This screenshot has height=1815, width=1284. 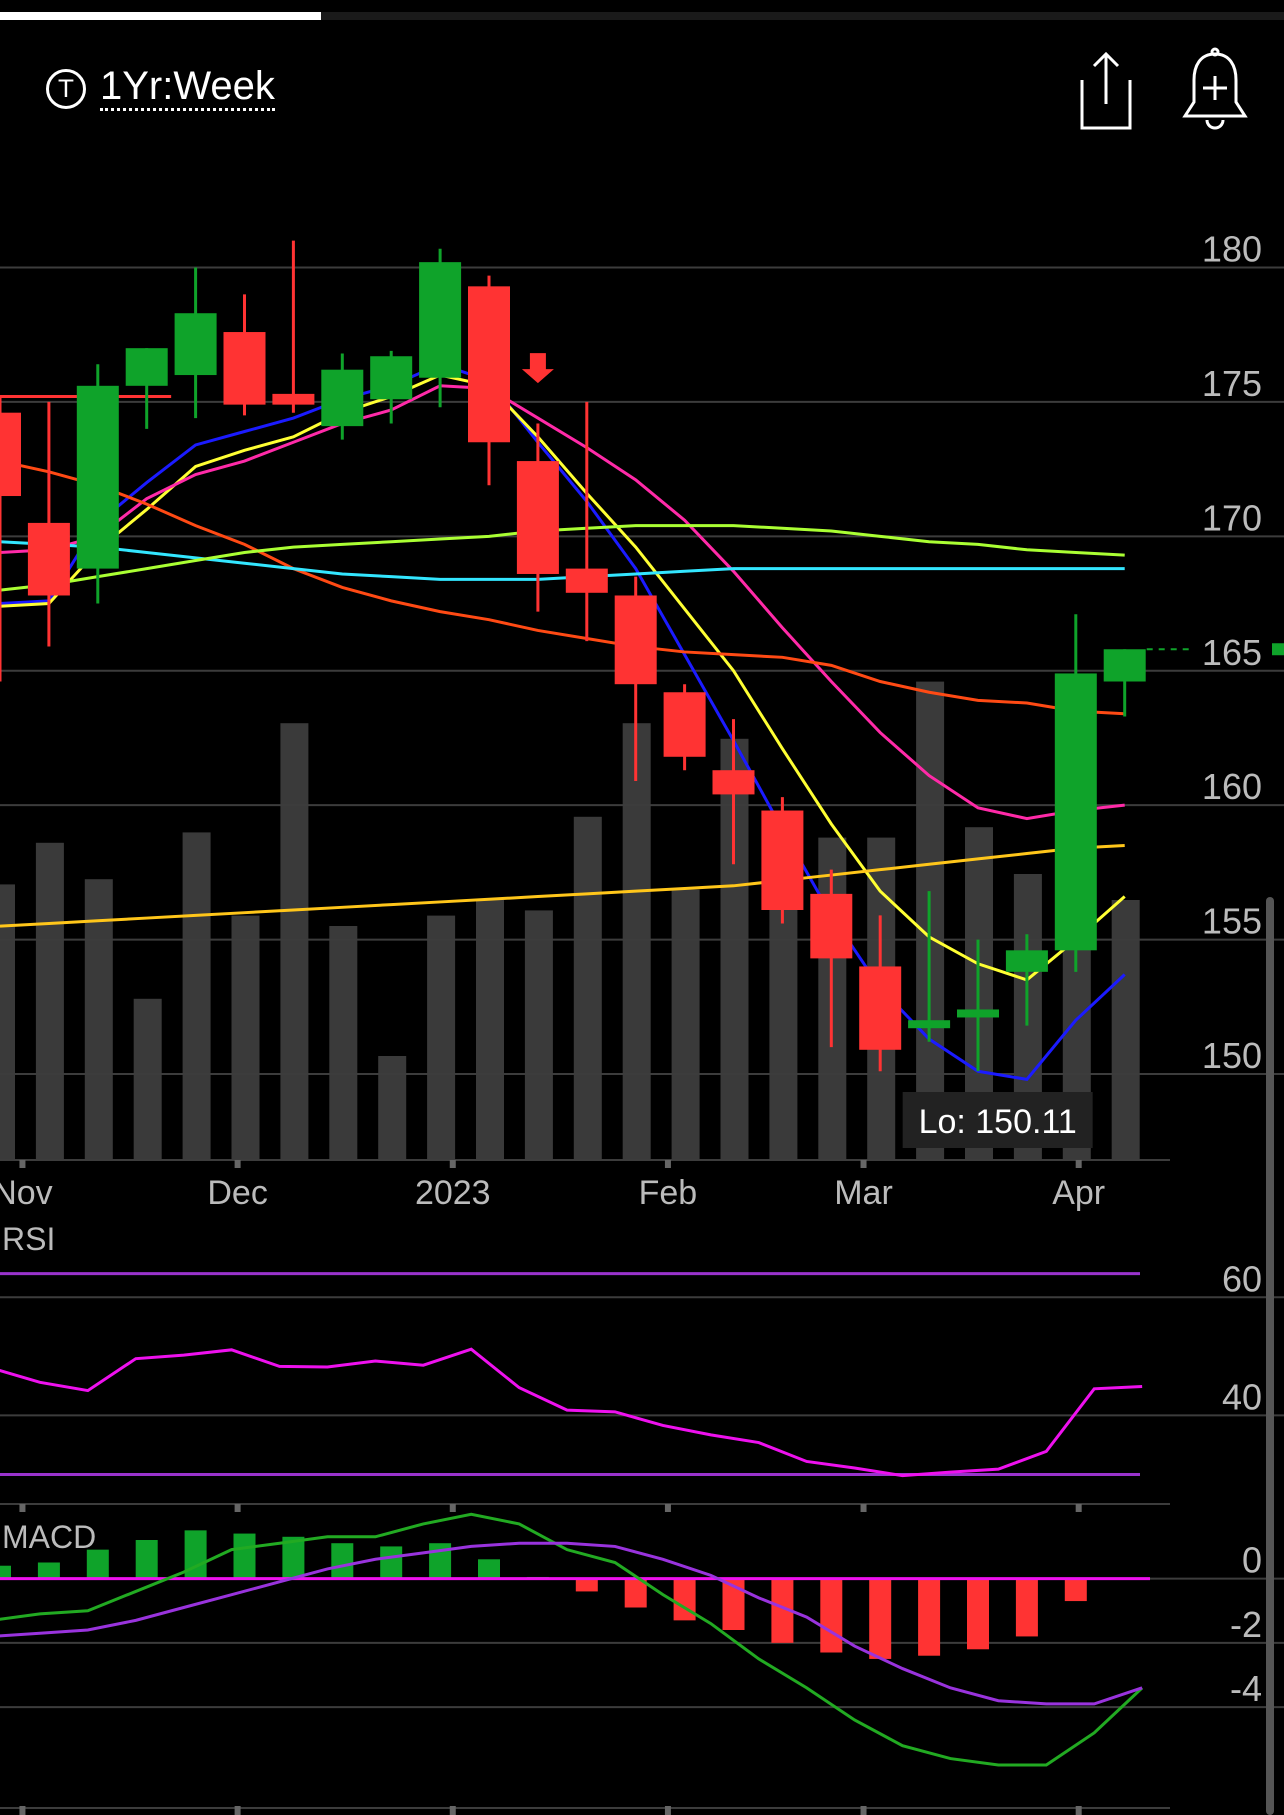 I want to click on last-price-marker, so click(x=1278, y=649).